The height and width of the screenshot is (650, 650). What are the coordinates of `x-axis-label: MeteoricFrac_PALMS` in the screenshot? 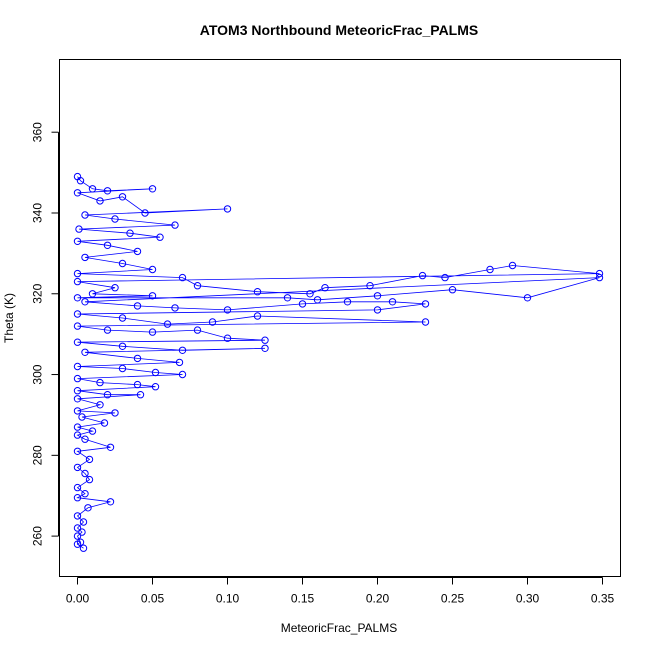 It's located at (339, 628).